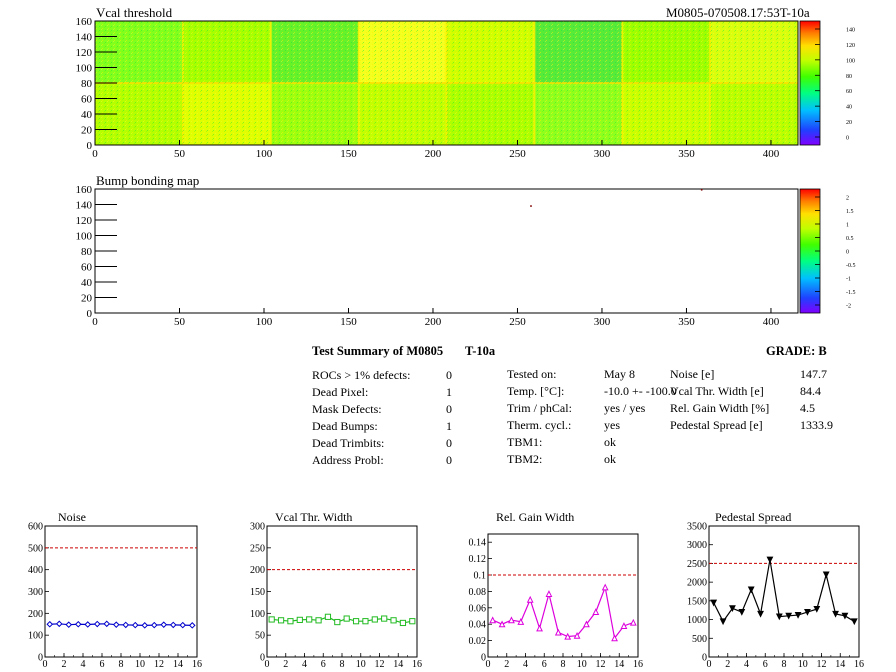 This screenshot has height=672, width=896. What do you see at coordinates (84, 206) in the screenshot?
I see `map-ytick-label: 140` at bounding box center [84, 206].